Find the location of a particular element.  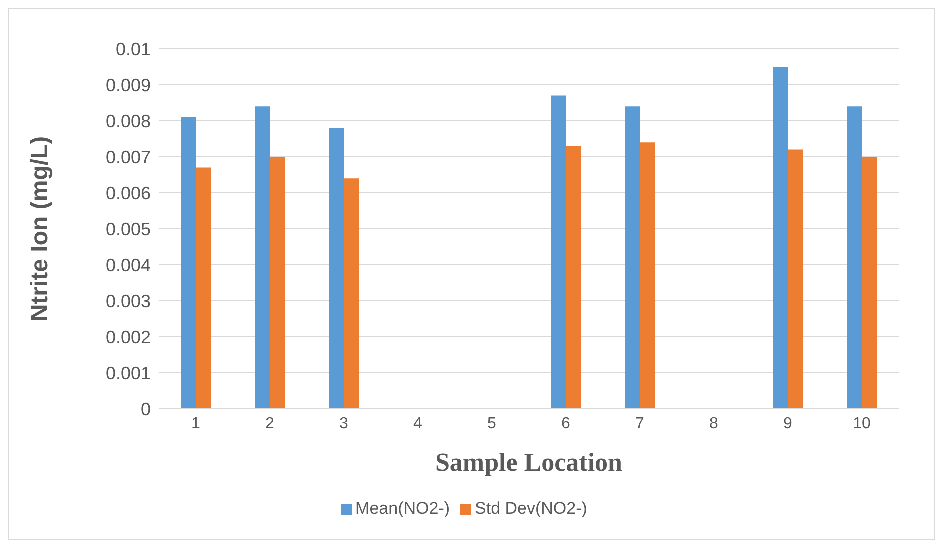

x-tick-label: 2 is located at coordinates (270, 423).